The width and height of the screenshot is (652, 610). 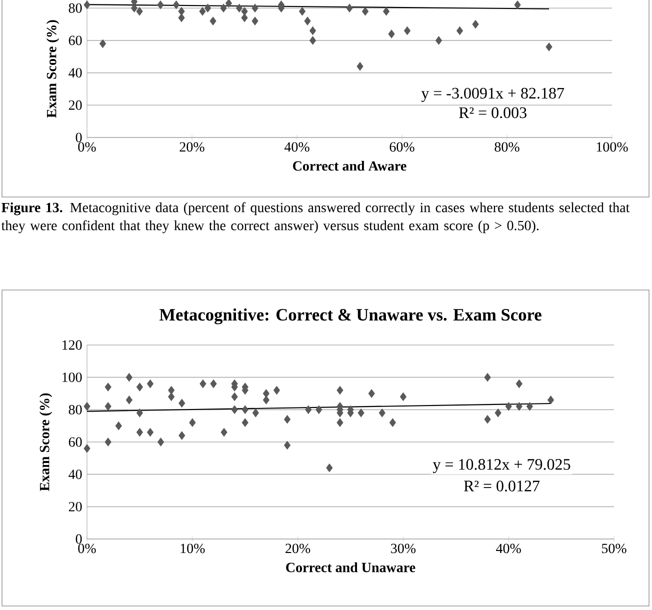 What do you see at coordinates (87, 147) in the screenshot?
I see `x-tick-label: 0%` at bounding box center [87, 147].